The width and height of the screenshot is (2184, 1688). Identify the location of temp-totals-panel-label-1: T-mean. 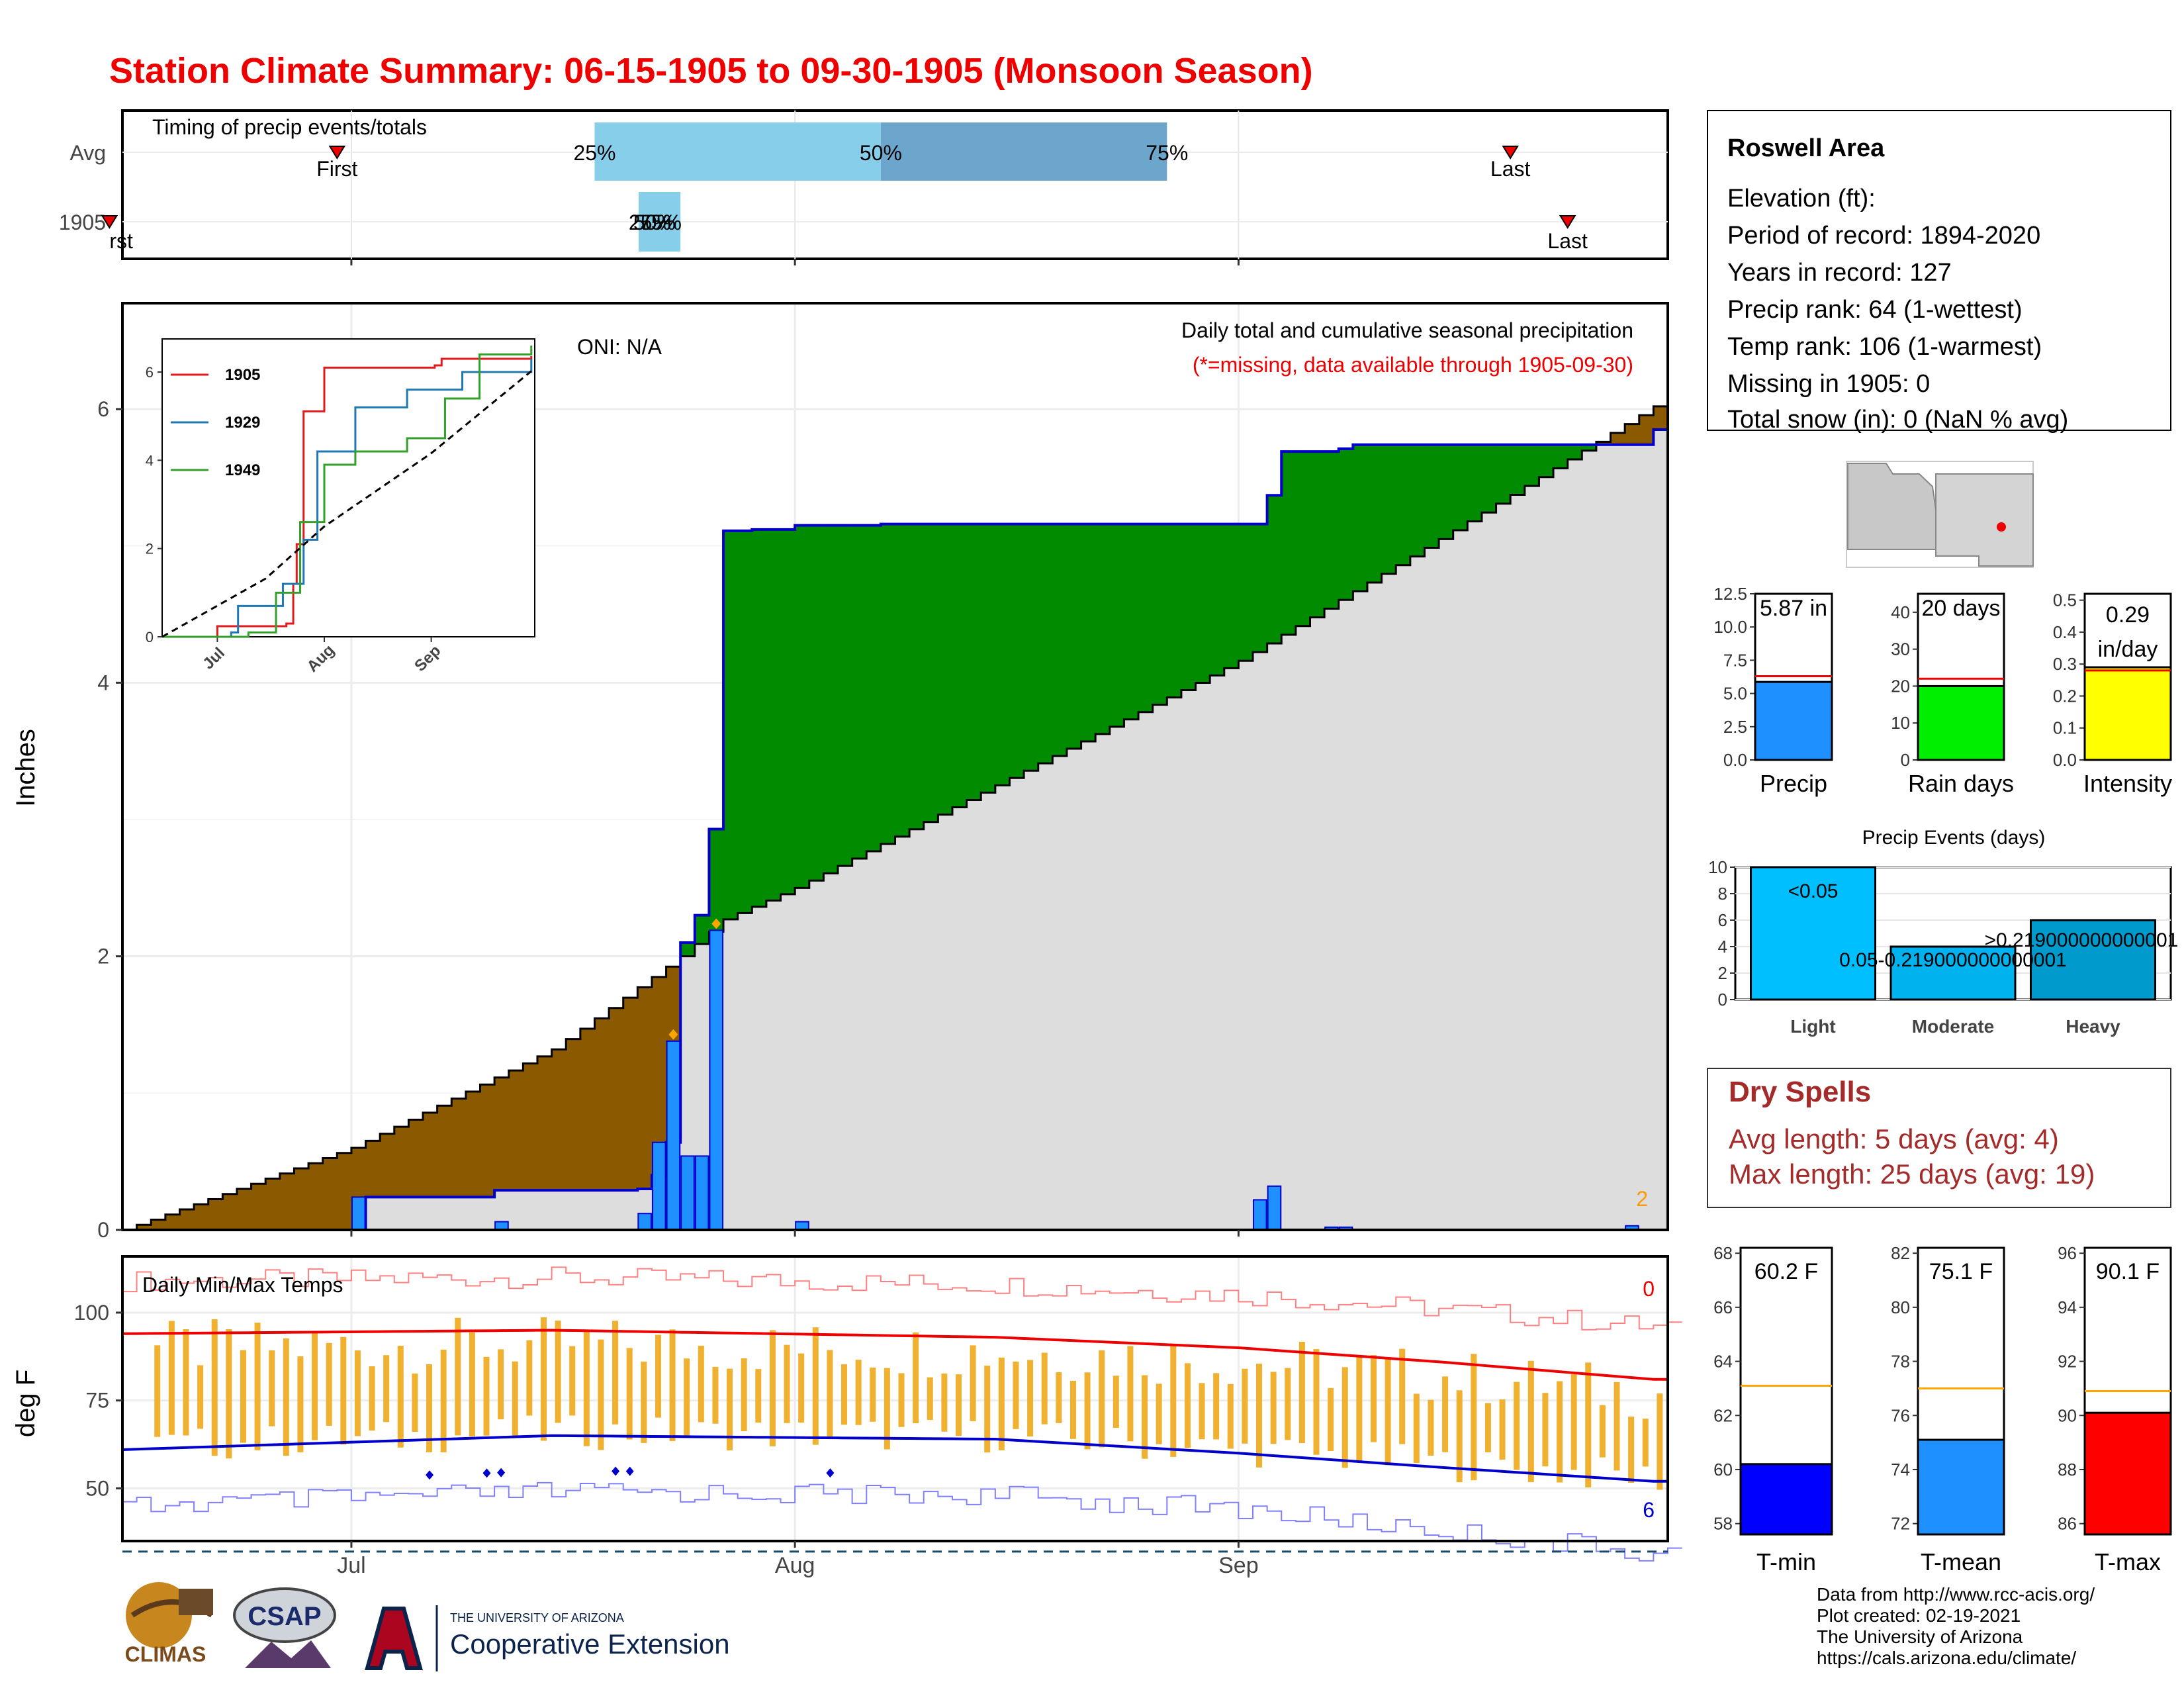
(1961, 1561).